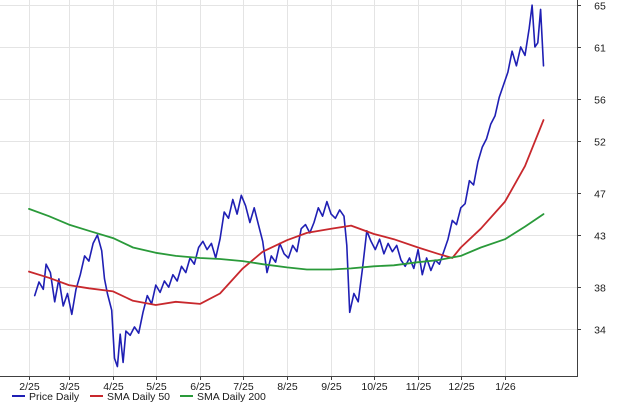 This screenshot has width=620, height=409. What do you see at coordinates (200, 387) in the screenshot?
I see `x-tick-label: 6/25` at bounding box center [200, 387].